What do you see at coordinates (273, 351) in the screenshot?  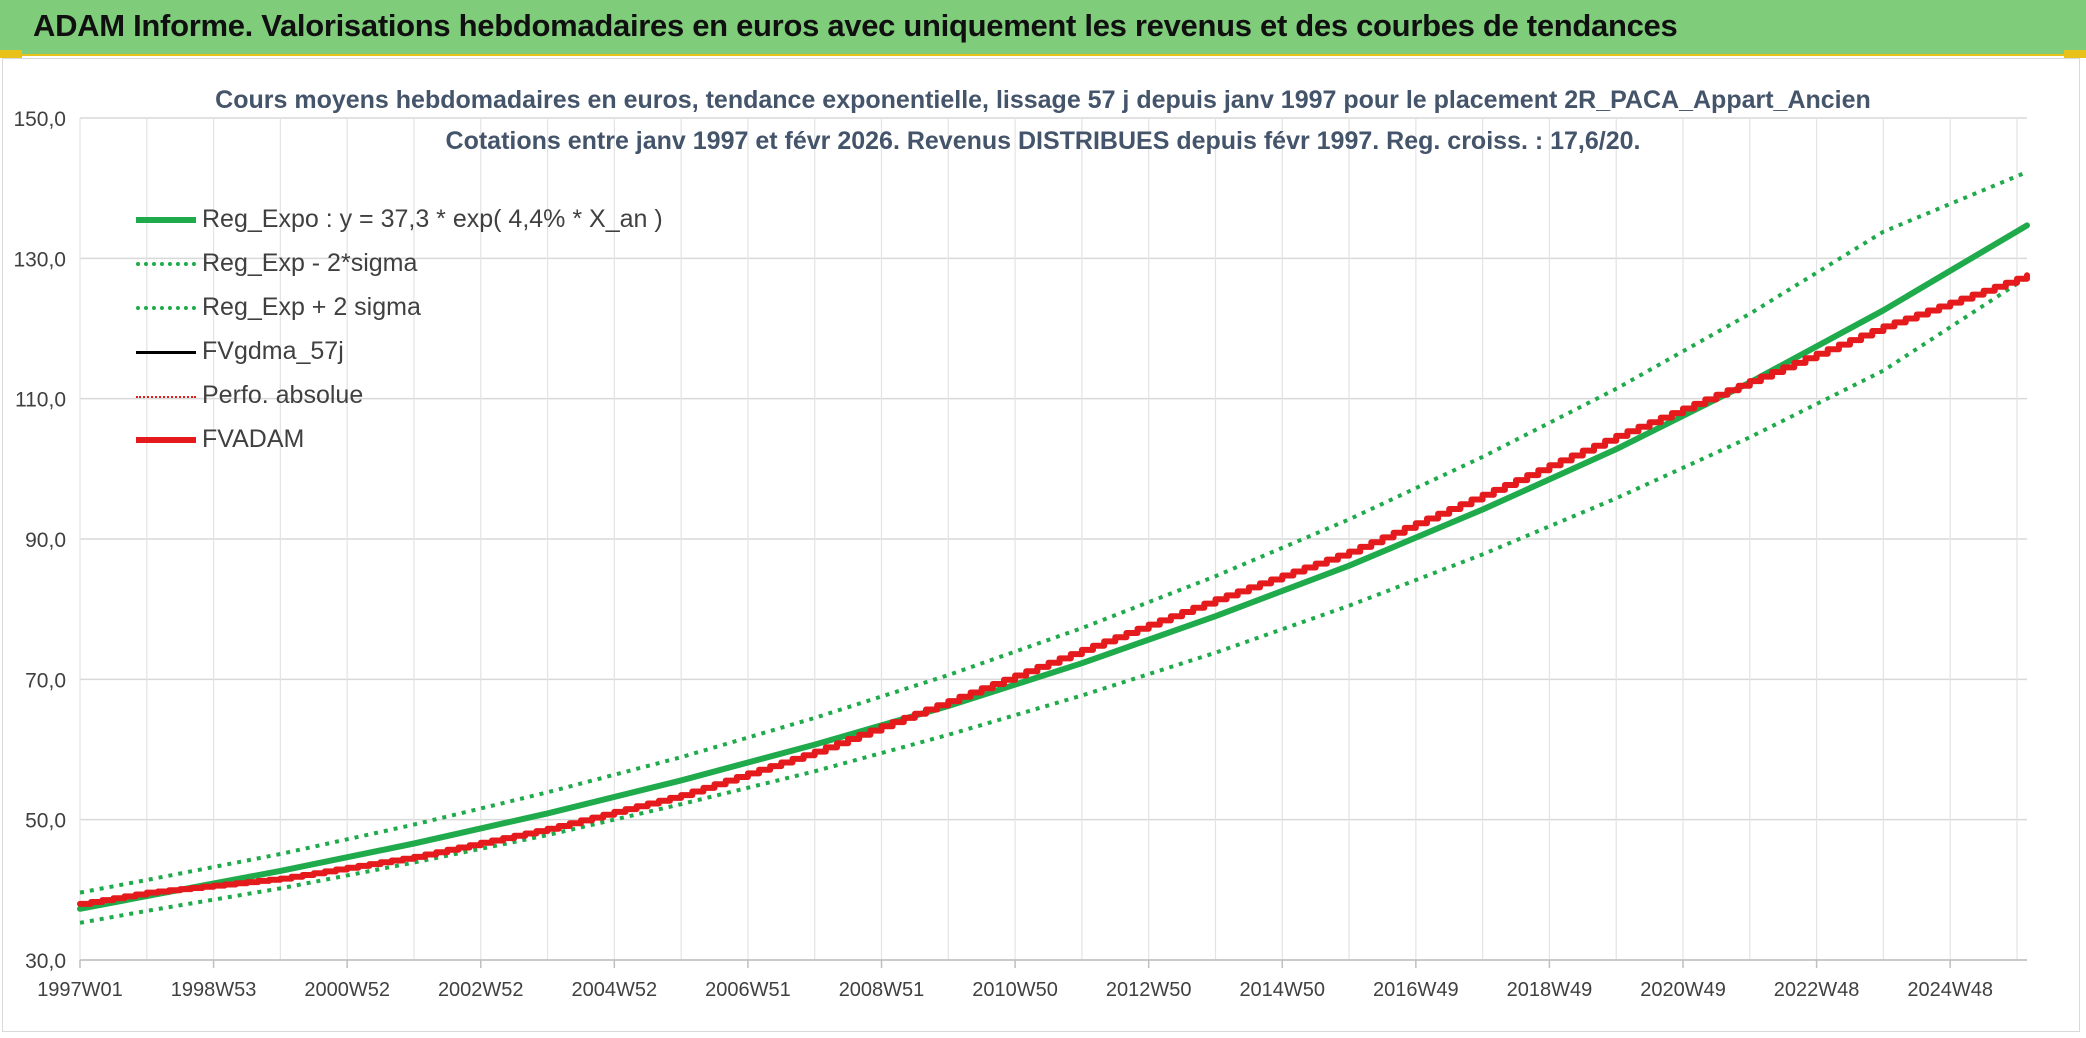 I see `legend-label: FVgdma_57j` at bounding box center [273, 351].